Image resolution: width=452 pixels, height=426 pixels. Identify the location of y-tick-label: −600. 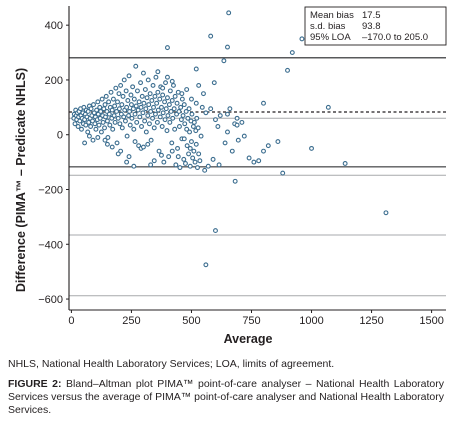
(50, 300).